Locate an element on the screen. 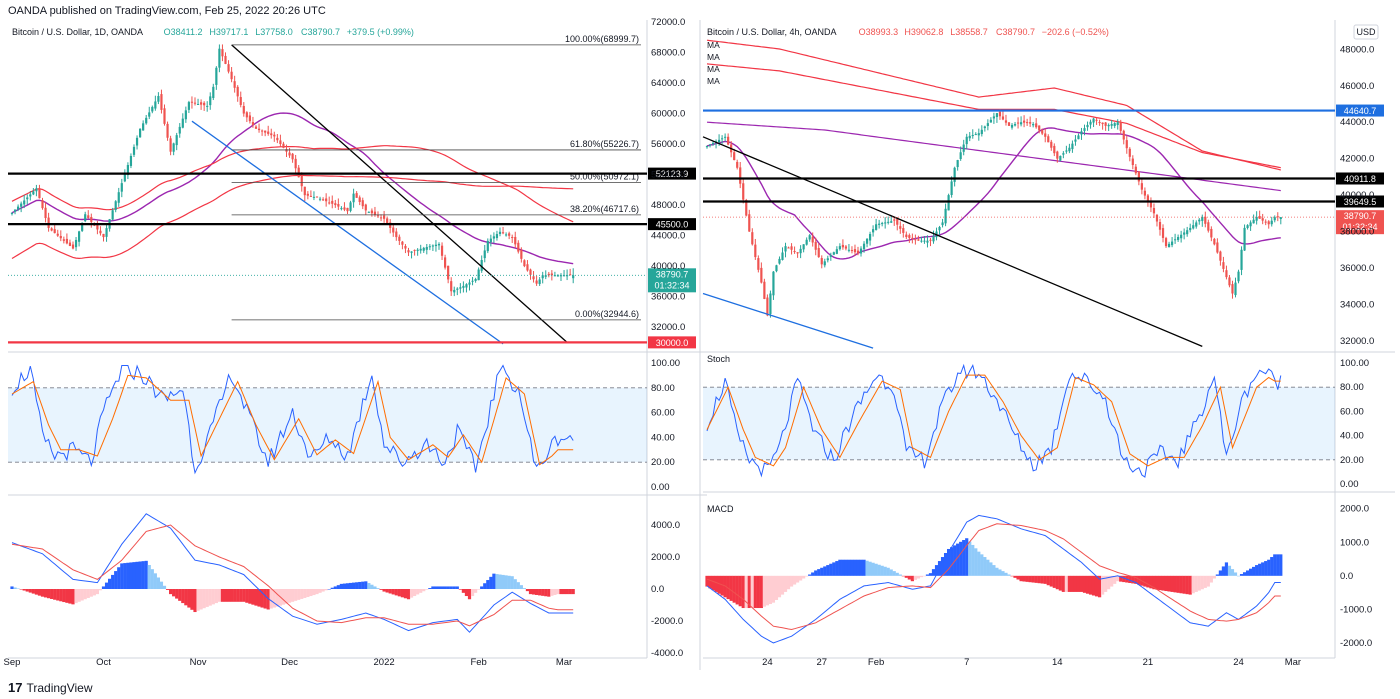  y-tick-label: 44000.0 is located at coordinates (1357, 122).